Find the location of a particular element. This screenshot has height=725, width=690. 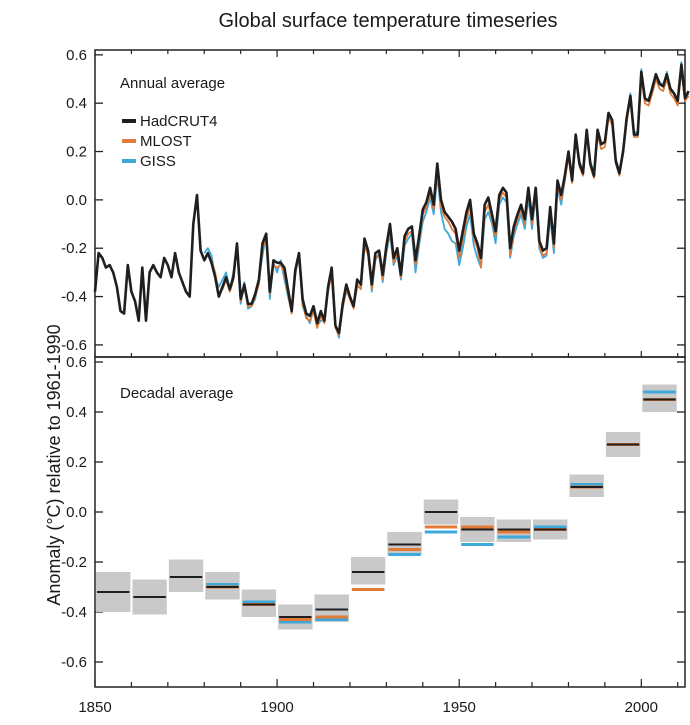

decadal-ytick-label: -0.6 is located at coordinates (74, 662).